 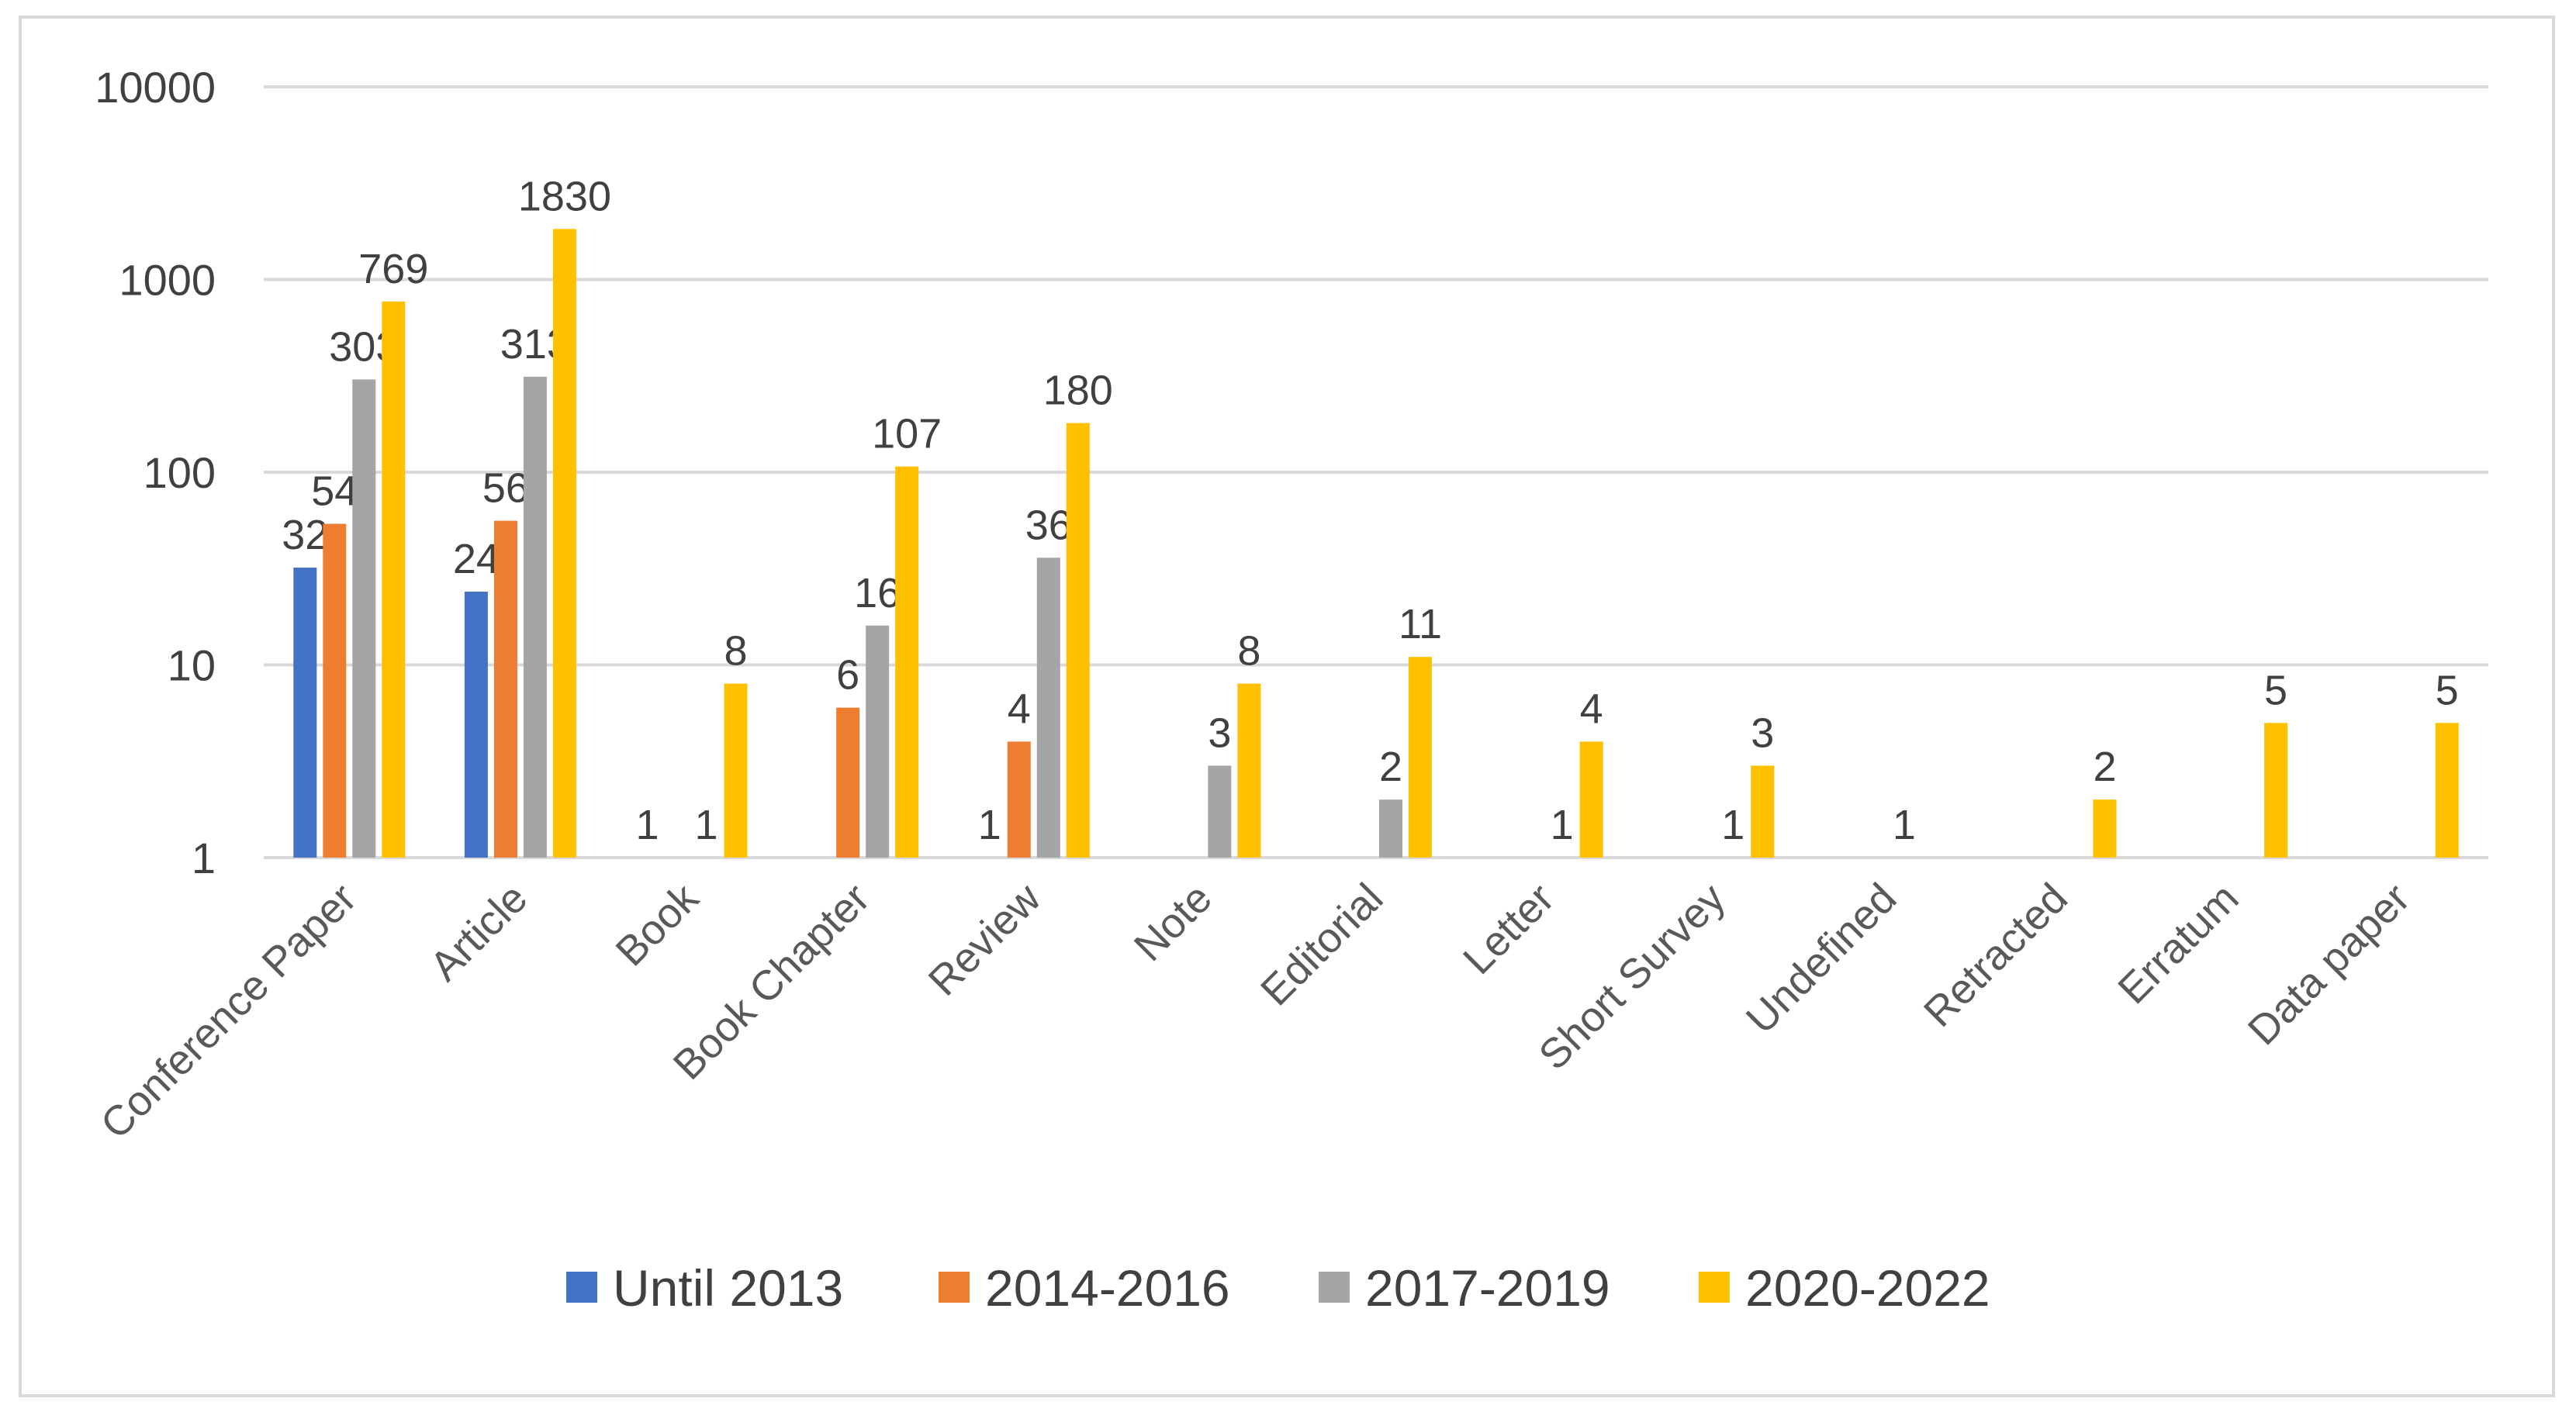 What do you see at coordinates (1420, 624) in the screenshot?
I see `data-label: 11` at bounding box center [1420, 624].